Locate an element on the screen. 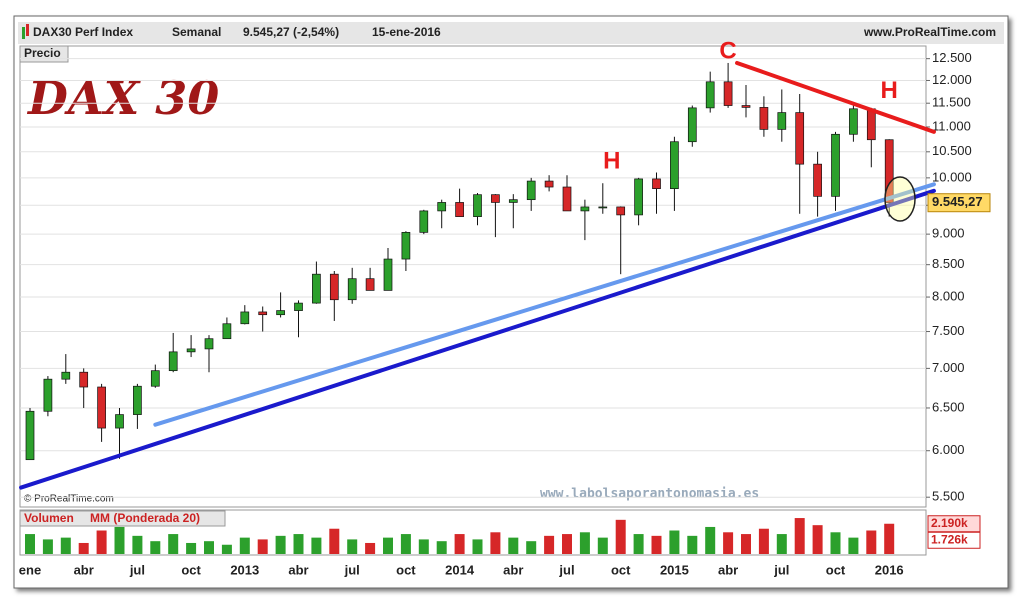 The width and height of the screenshot is (1020, 600). last-price-label: 9.545,27 is located at coordinates (957, 201).